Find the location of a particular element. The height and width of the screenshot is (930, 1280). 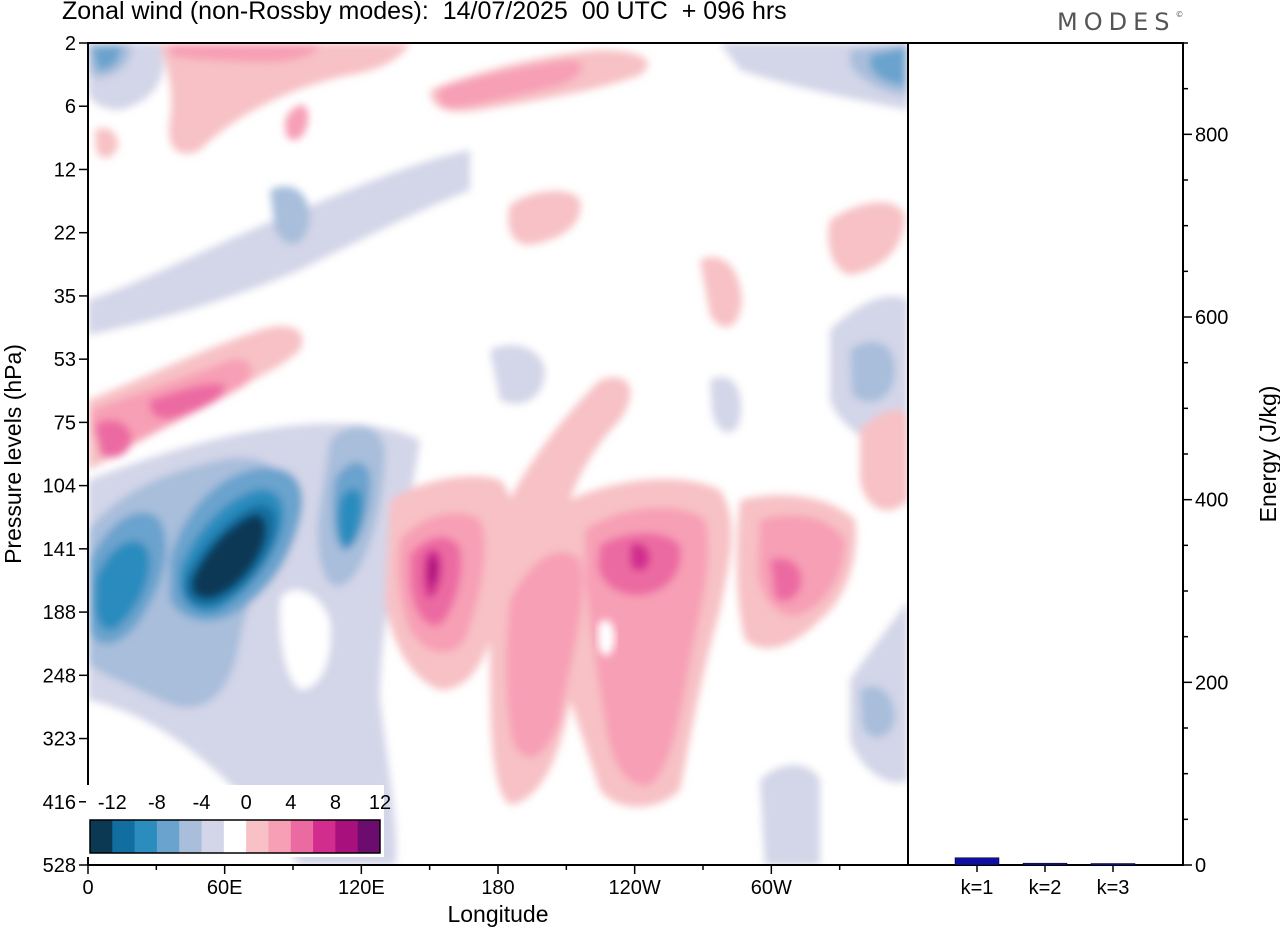

colorbar-label: 8 is located at coordinates (335, 803).